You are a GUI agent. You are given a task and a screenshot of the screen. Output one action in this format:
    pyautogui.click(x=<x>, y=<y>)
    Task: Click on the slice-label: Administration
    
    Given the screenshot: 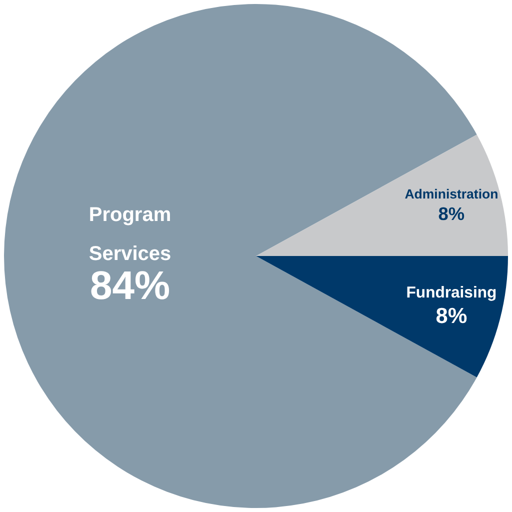 What is the action you would take?
    pyautogui.click(x=451, y=194)
    